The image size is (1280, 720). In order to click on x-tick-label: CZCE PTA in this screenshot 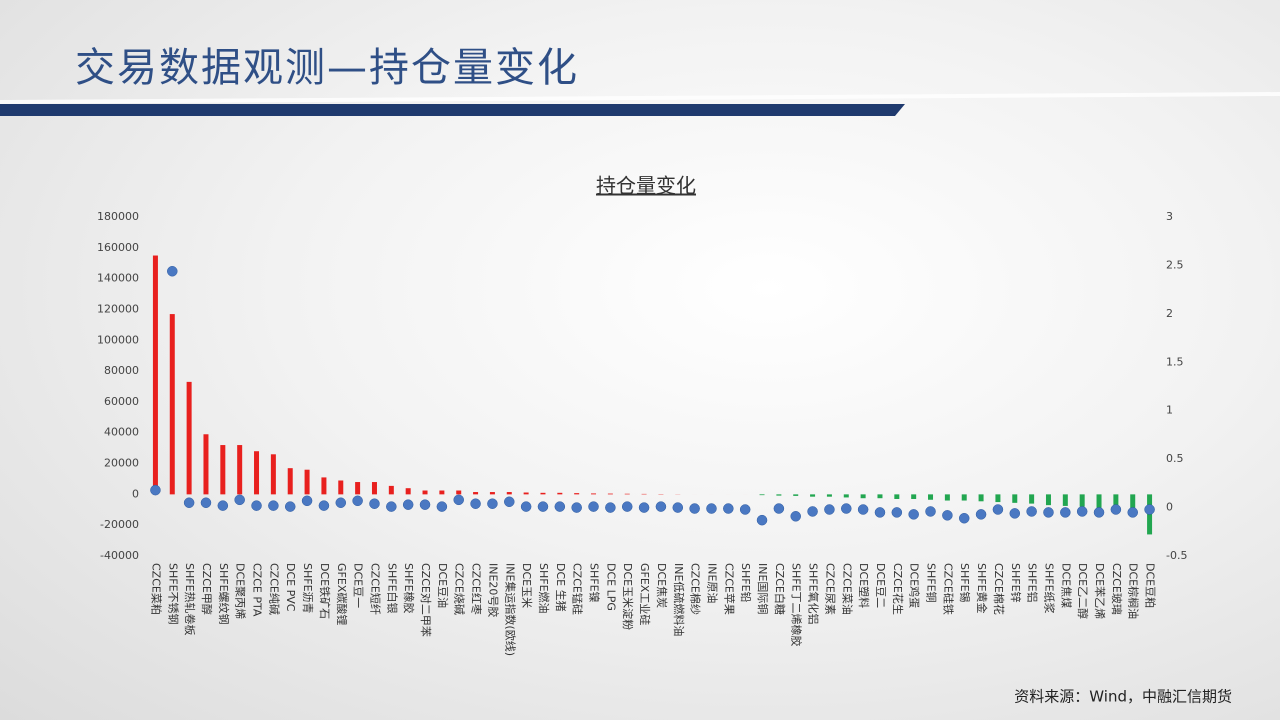, I will do `click(257, 590)`.